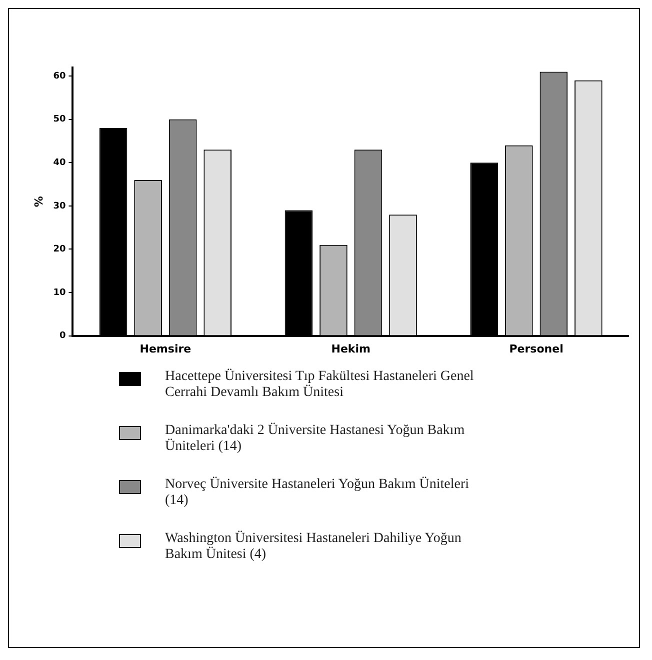 The height and width of the screenshot is (660, 652). What do you see at coordinates (59, 206) in the screenshot?
I see `y-tick-label: 30` at bounding box center [59, 206].